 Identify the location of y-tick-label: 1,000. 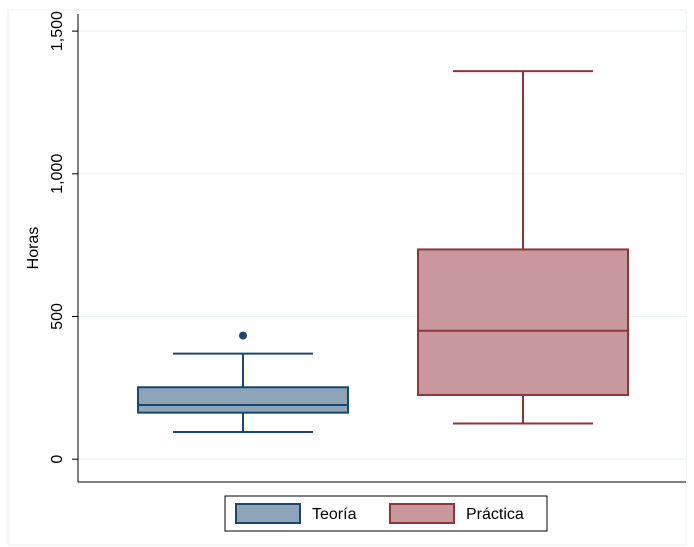
(57, 174).